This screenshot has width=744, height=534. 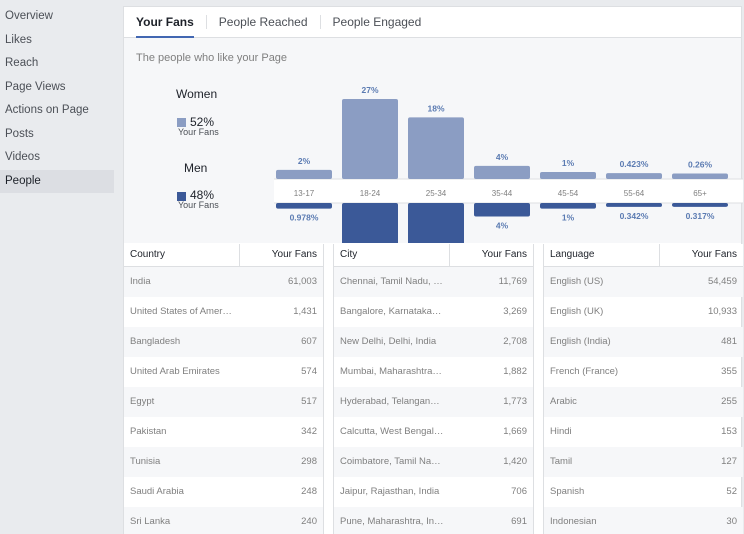 I want to click on sidebar-item-actions-on-page: Actions on Page, so click(x=47, y=110).